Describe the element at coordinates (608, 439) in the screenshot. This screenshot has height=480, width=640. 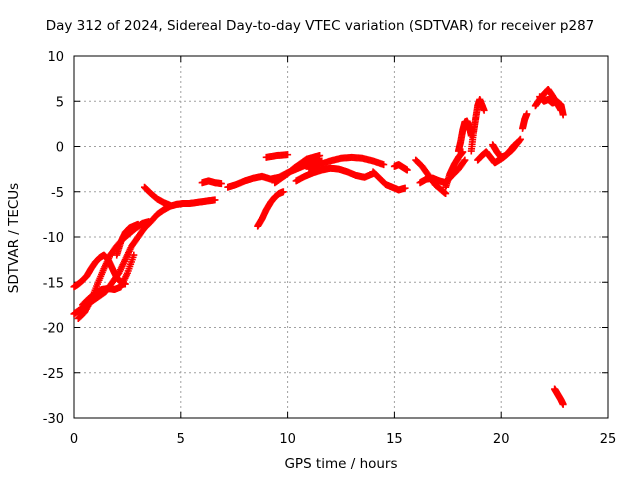
I see `x-tick-label: 25` at that location.